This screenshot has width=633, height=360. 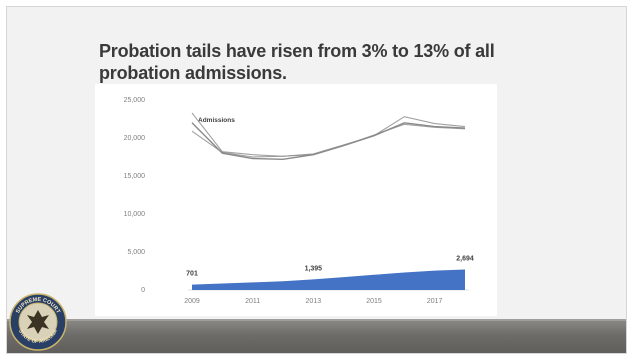 What do you see at coordinates (192, 301) in the screenshot?
I see `x-tick-label: 2009` at bounding box center [192, 301].